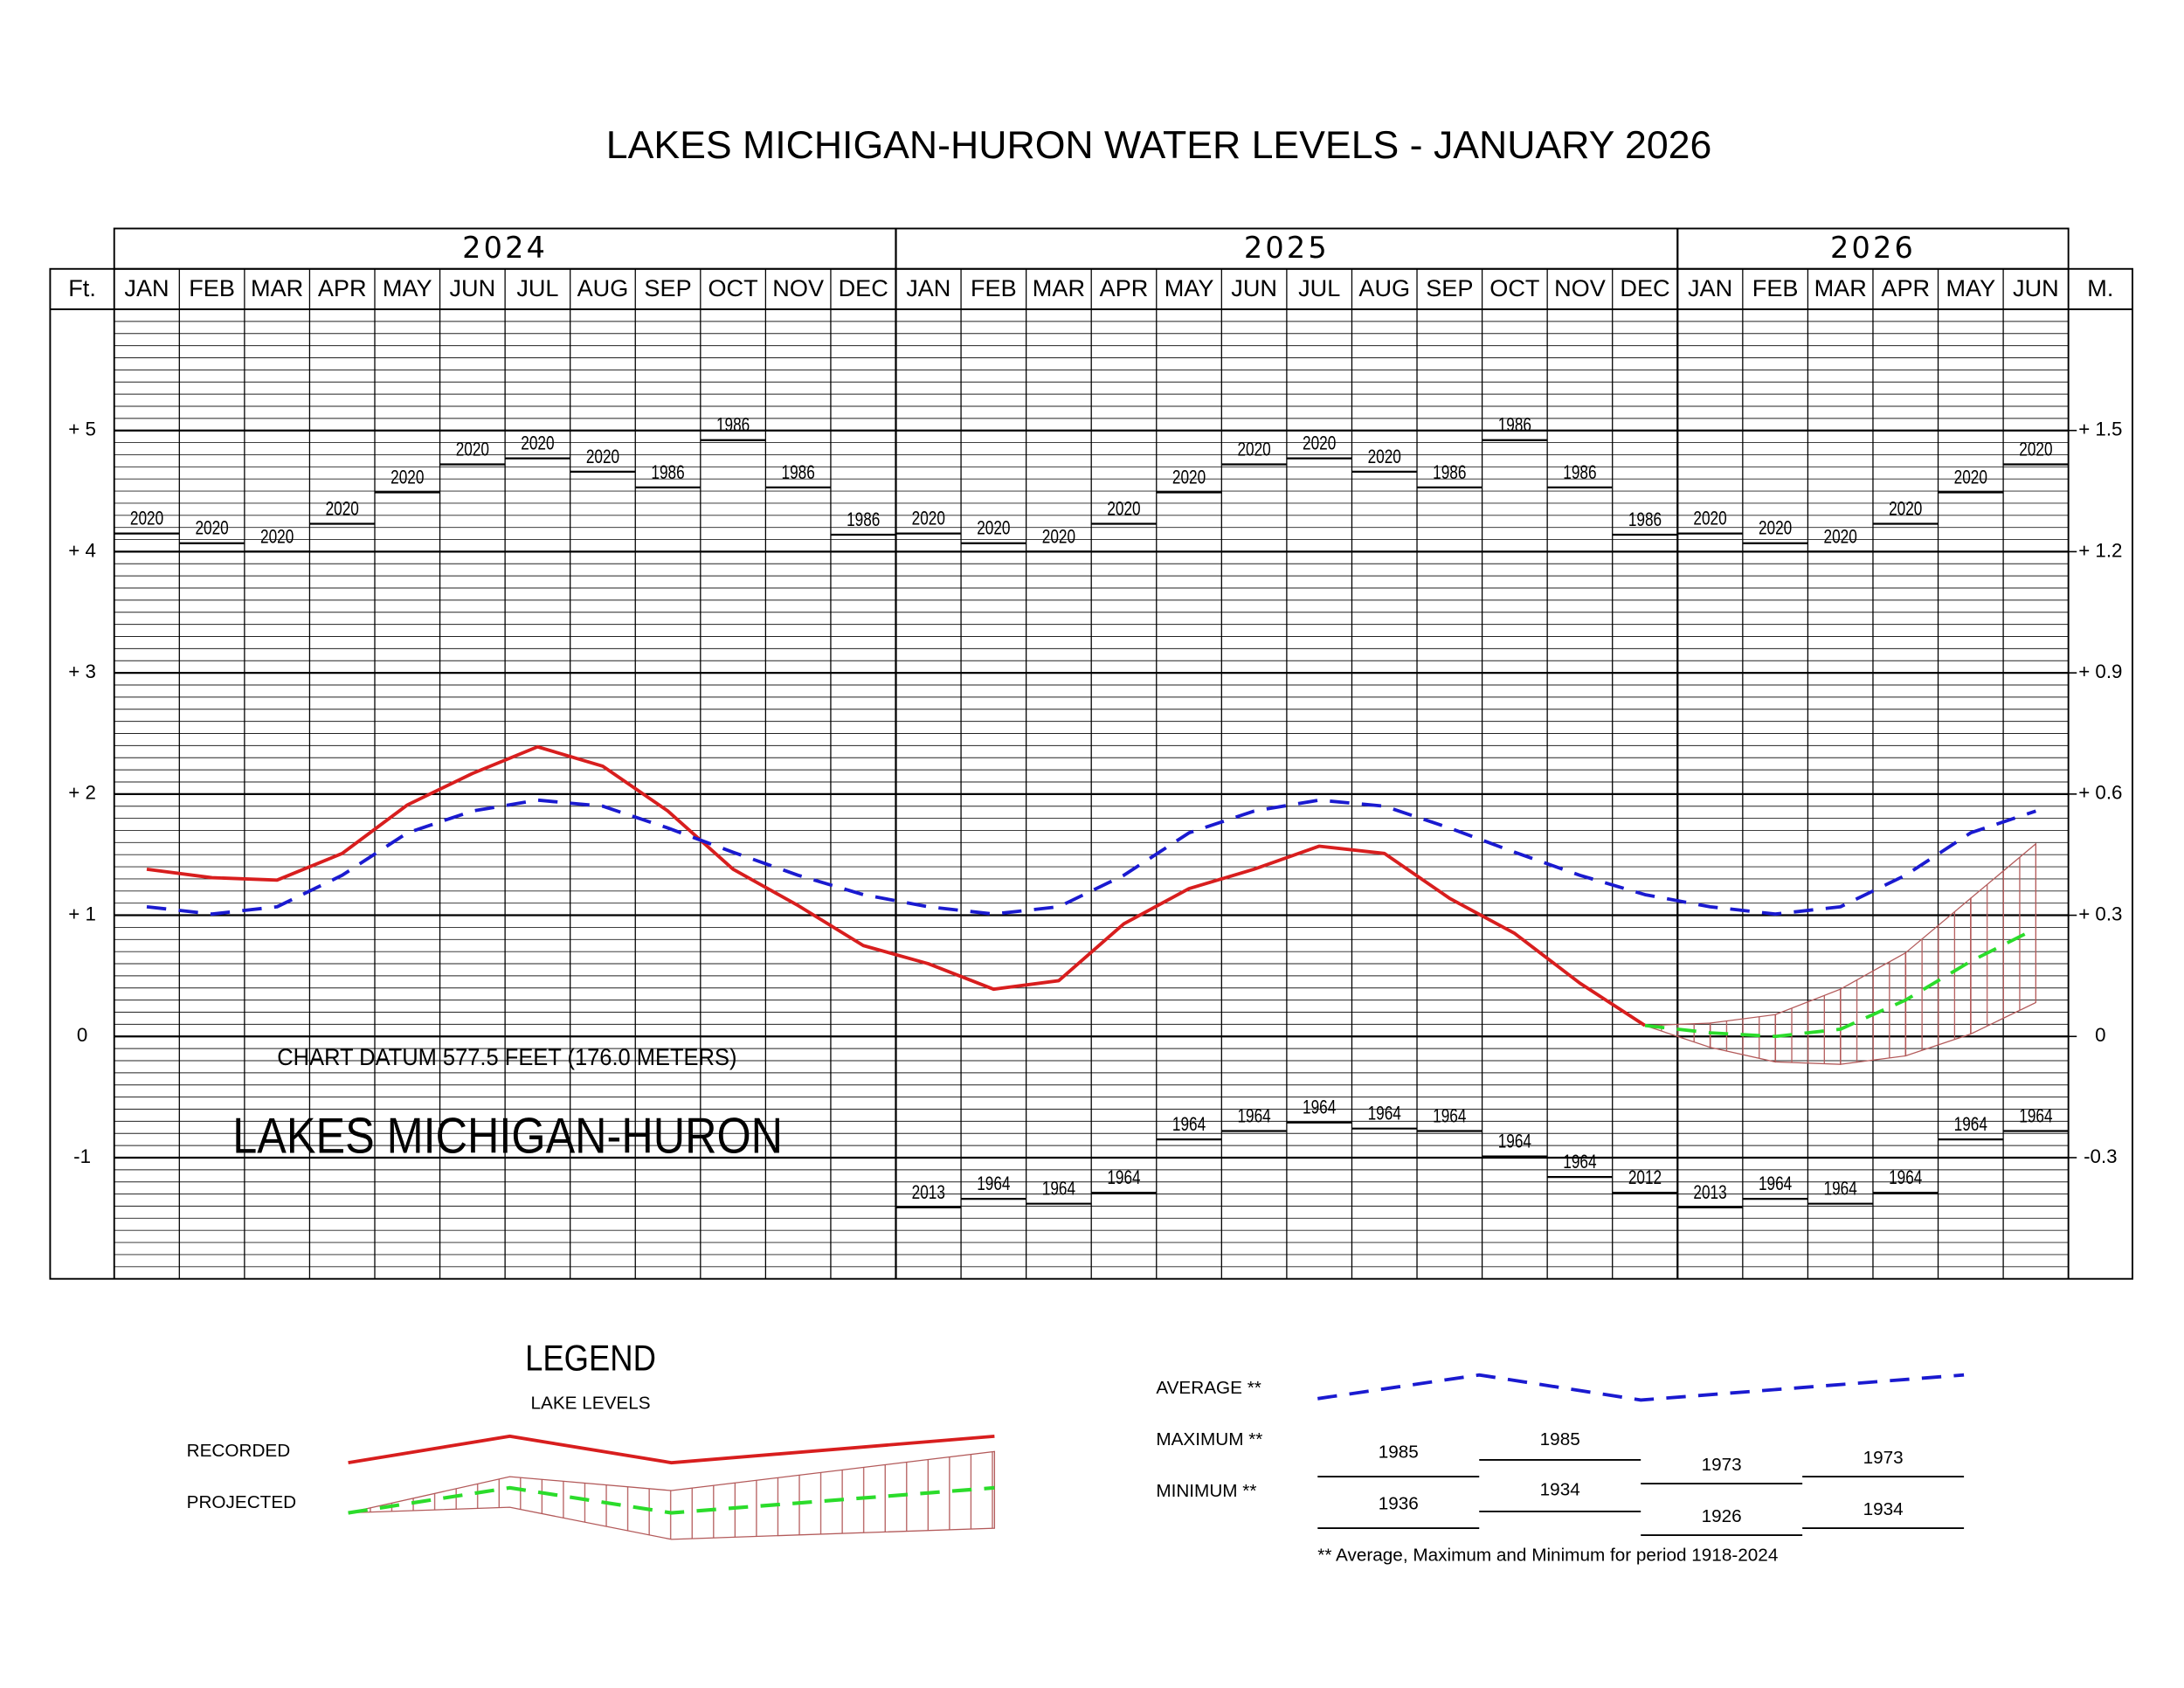  I want to click on x-tick-label: NOV, so click(798, 287).